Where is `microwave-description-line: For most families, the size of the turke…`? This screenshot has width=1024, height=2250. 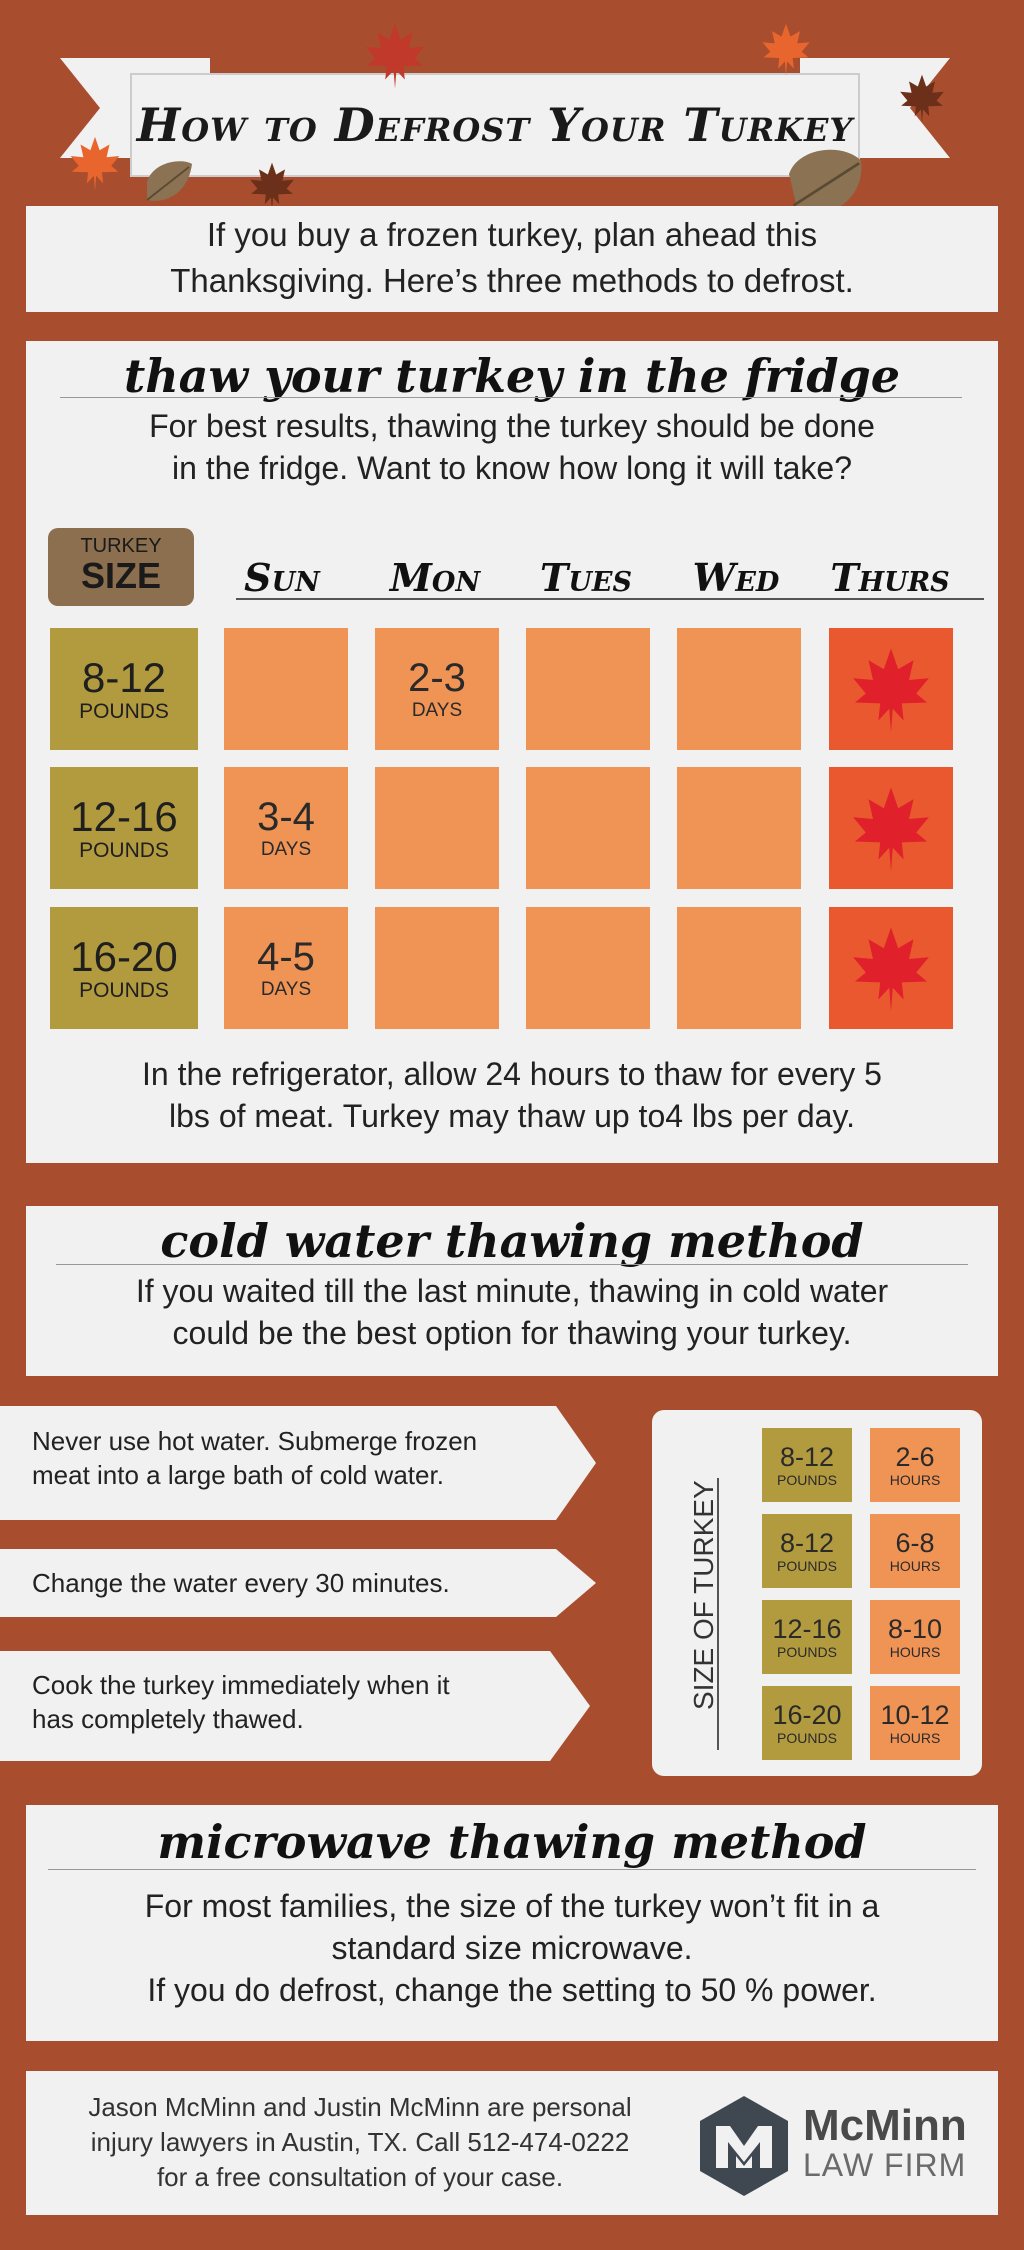
microwave-description-line: For most families, the size of the turke… is located at coordinates (512, 1906).